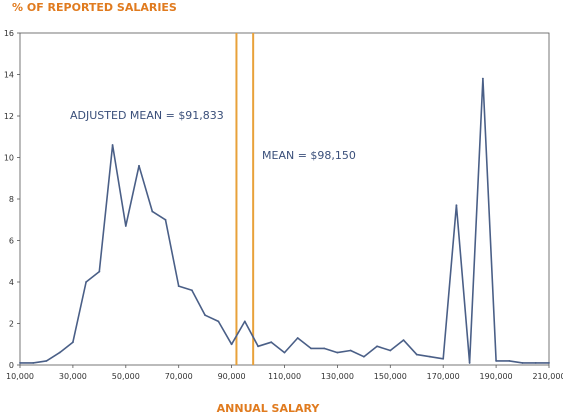  Describe the element at coordinates (11, 241) in the screenshot. I see `y-tick-label: 6` at that location.